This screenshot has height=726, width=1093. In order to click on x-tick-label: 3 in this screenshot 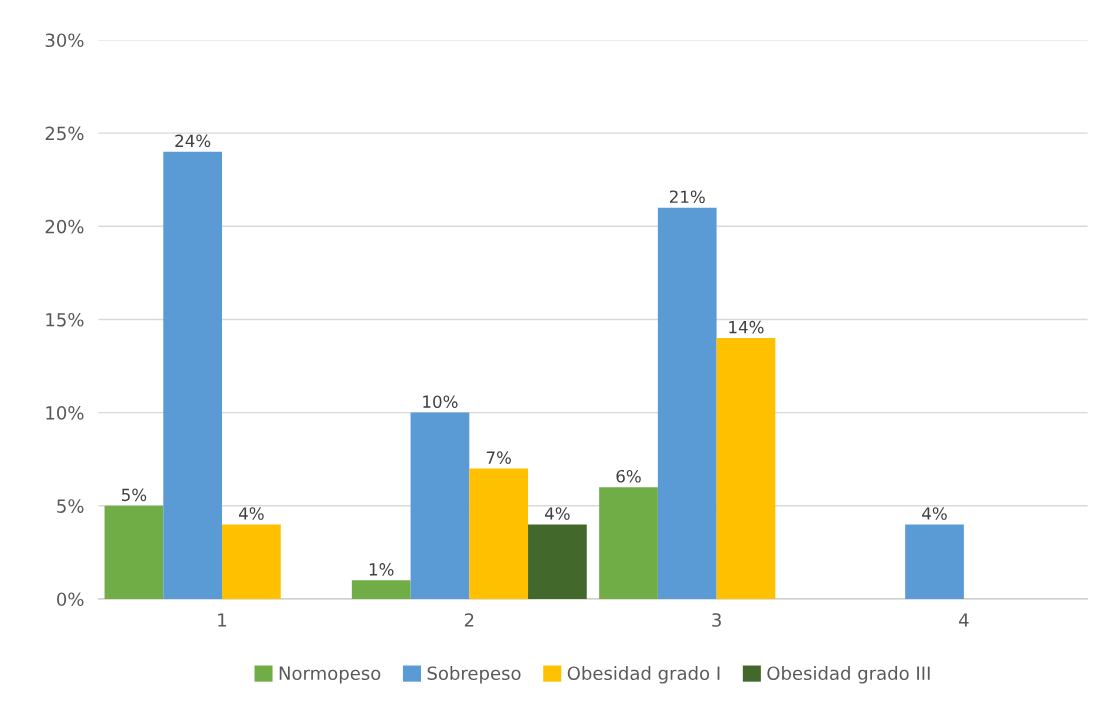, I will do `click(716, 620)`.